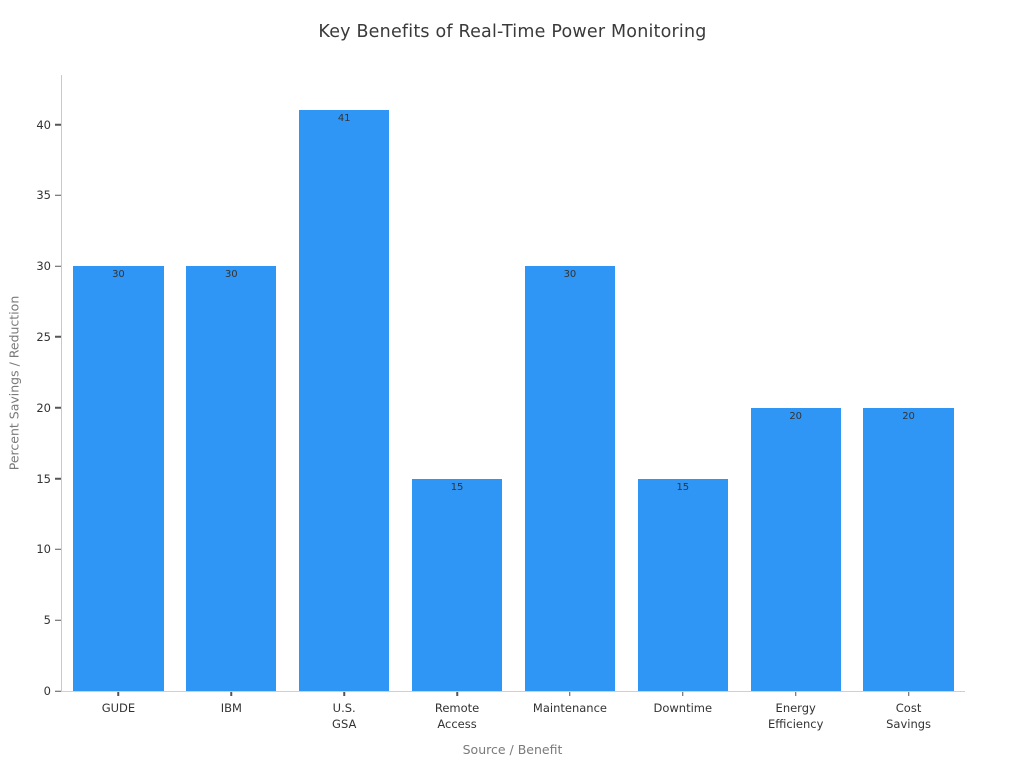  I want to click on bar-energy-efficiency: 20, so click(795, 549).